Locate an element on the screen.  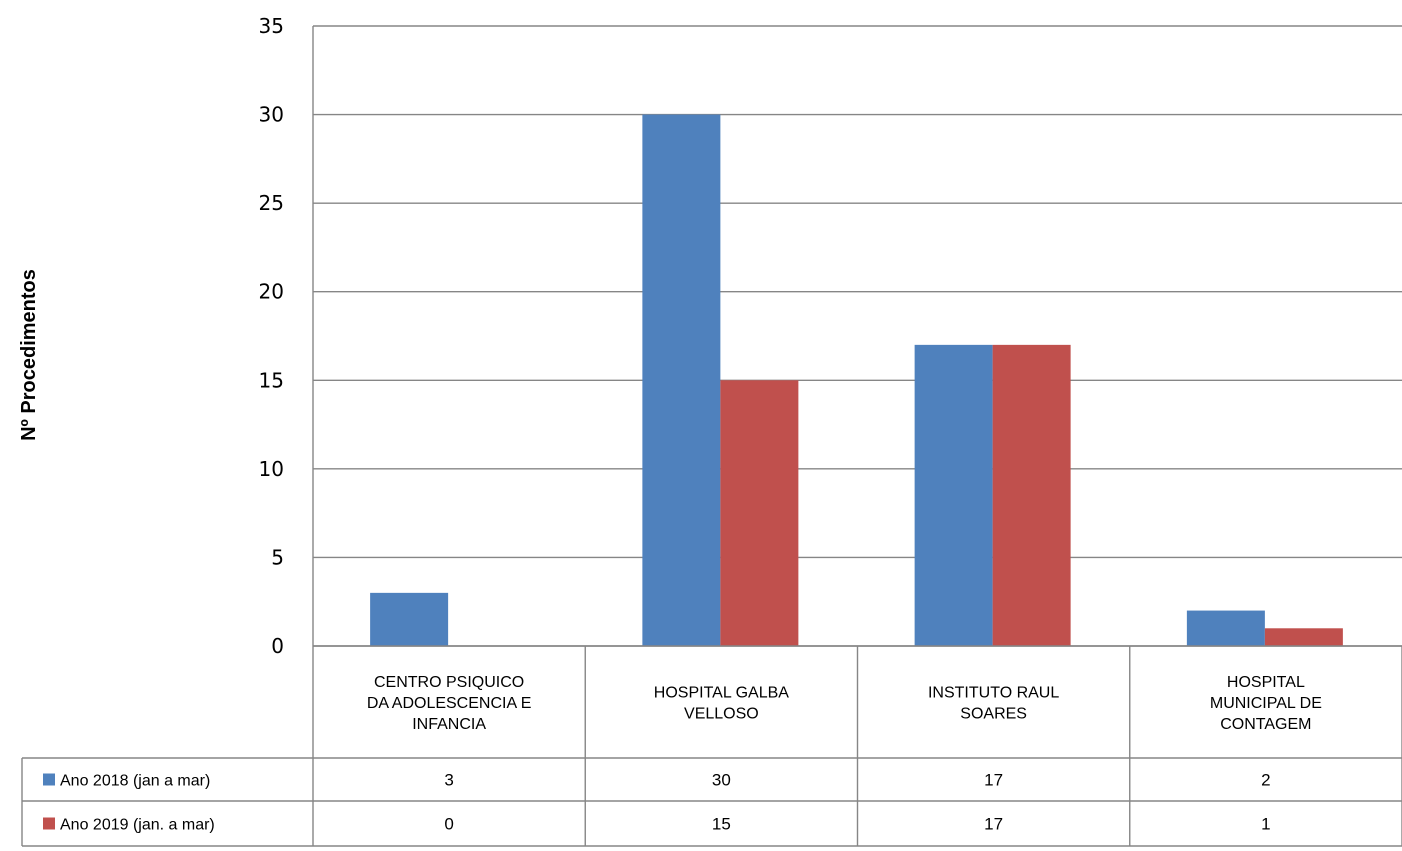
y-axis-label: Nº Procedimentos is located at coordinates (29, 355).